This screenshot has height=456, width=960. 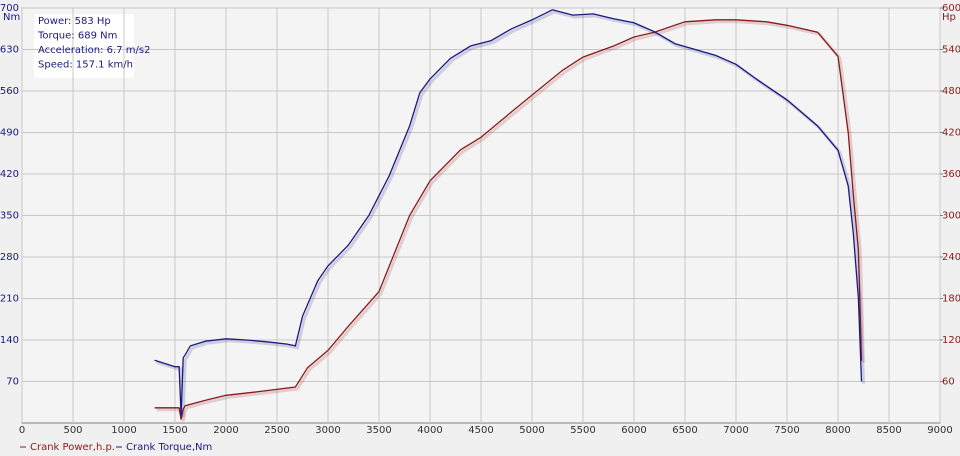 What do you see at coordinates (951, 299) in the screenshot?
I see `y2-tick-label: 180` at bounding box center [951, 299].